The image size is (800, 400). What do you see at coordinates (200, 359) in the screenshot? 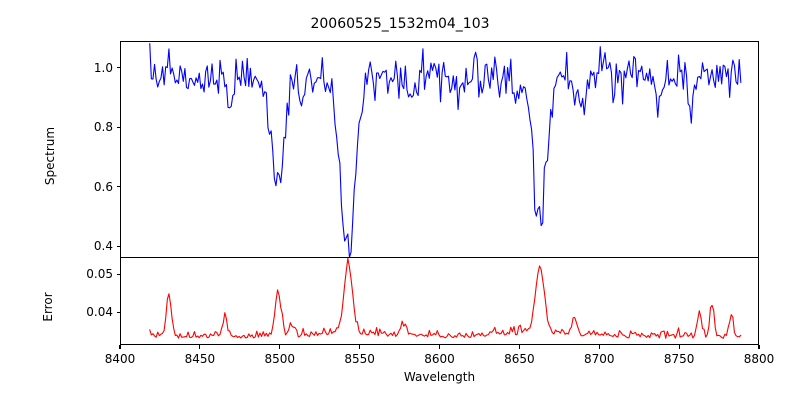
I see `wavelength-xtick-label: 8450` at bounding box center [200, 359].